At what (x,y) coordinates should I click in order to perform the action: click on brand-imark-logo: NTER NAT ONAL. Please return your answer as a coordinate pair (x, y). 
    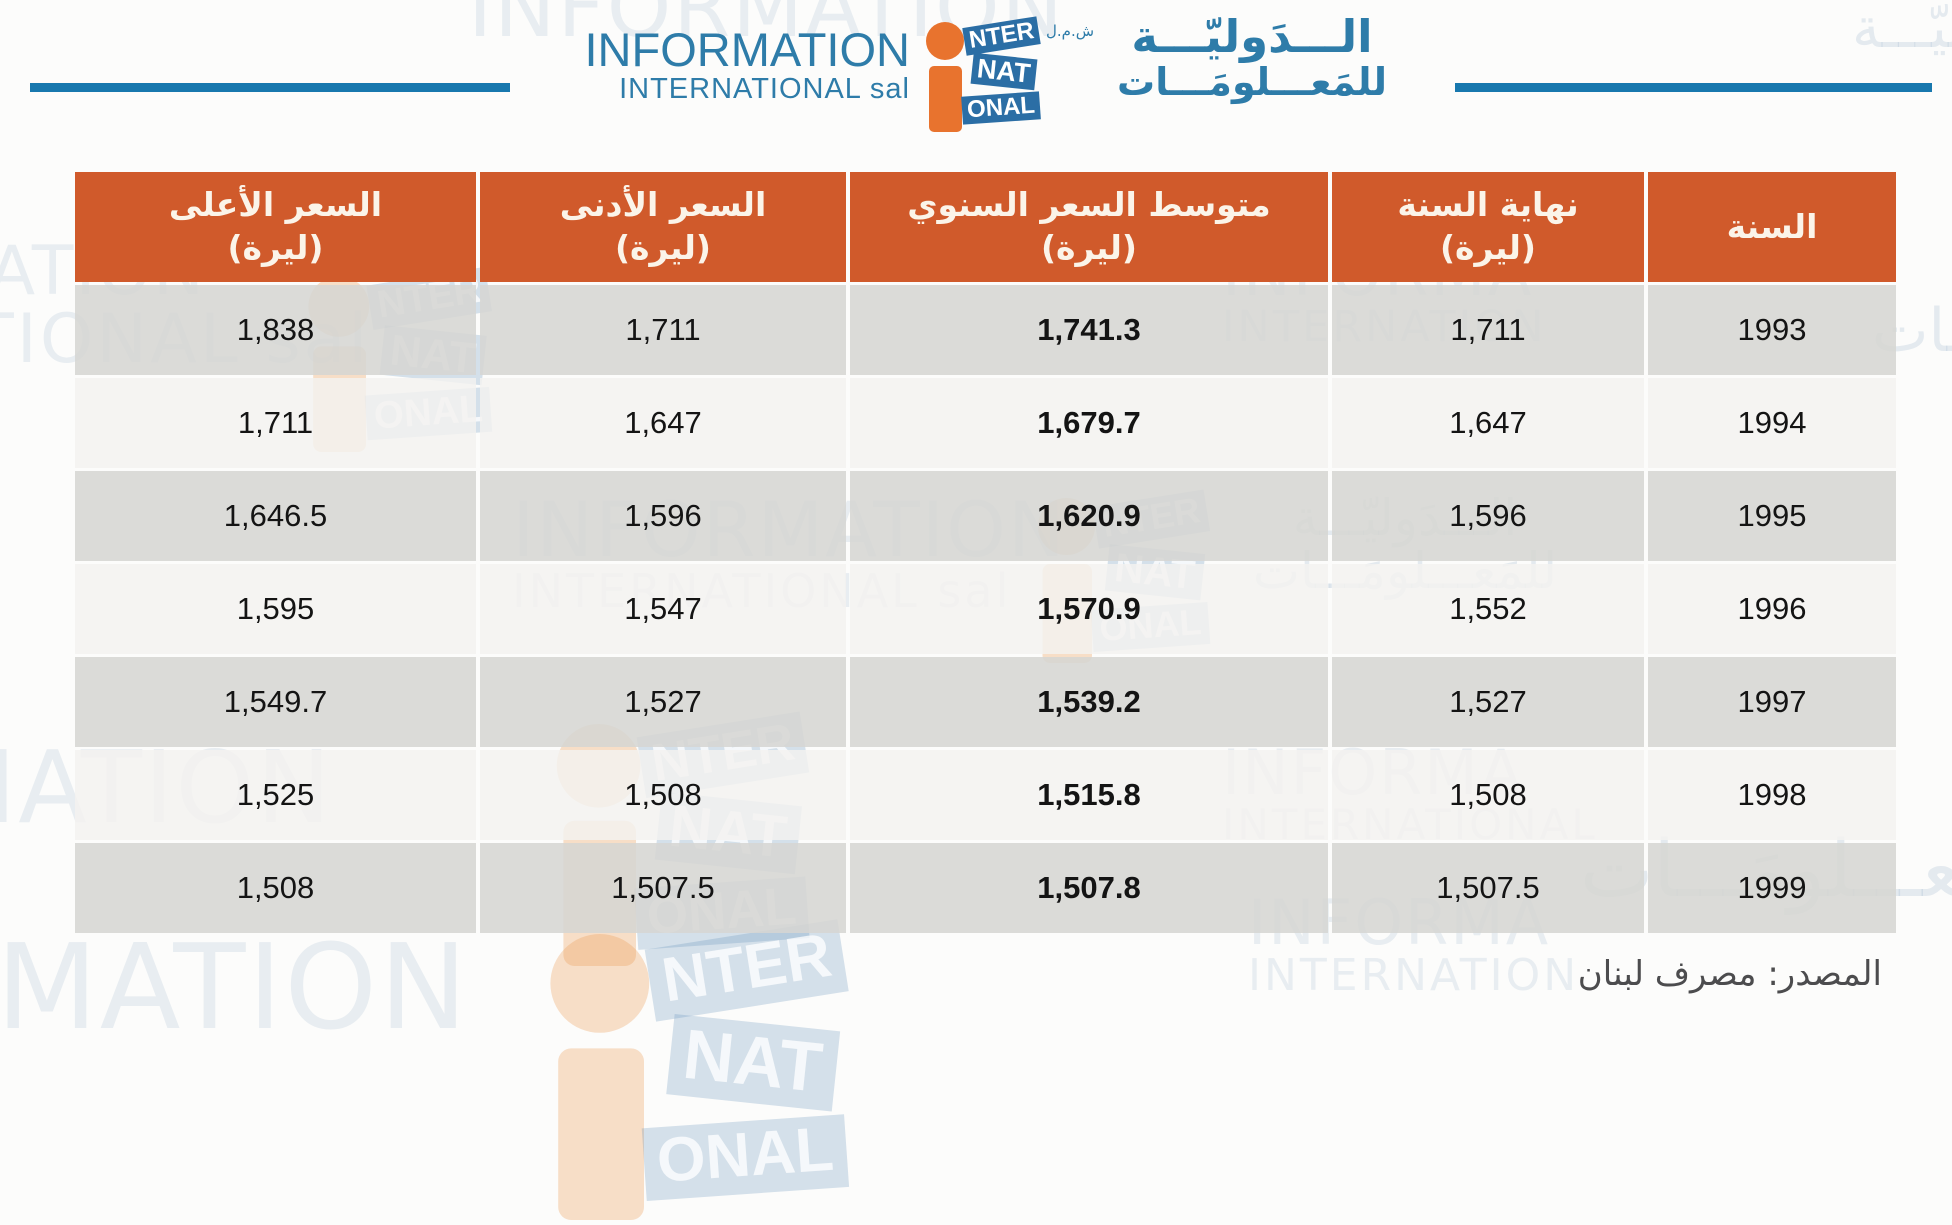
    Looking at the image, I should click on (988, 75).